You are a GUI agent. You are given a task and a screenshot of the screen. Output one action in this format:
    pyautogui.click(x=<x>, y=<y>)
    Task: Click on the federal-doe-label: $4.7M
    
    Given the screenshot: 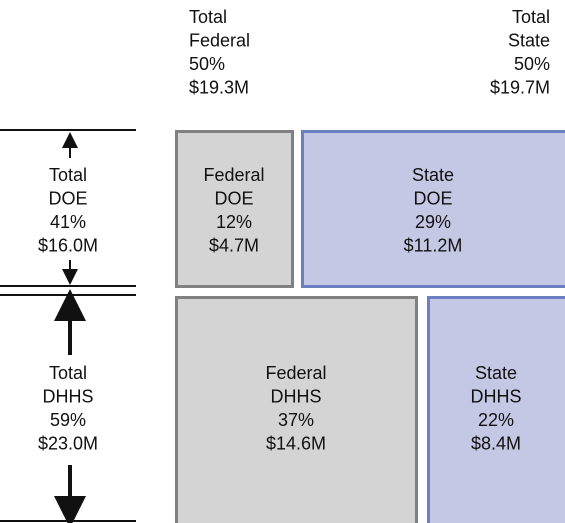 What is the action you would take?
    pyautogui.click(x=234, y=245)
    